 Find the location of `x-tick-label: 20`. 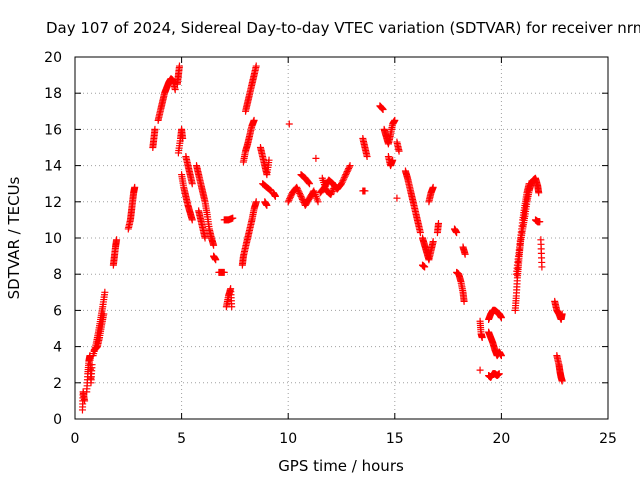

x-tick-label: 20 is located at coordinates (501, 439).